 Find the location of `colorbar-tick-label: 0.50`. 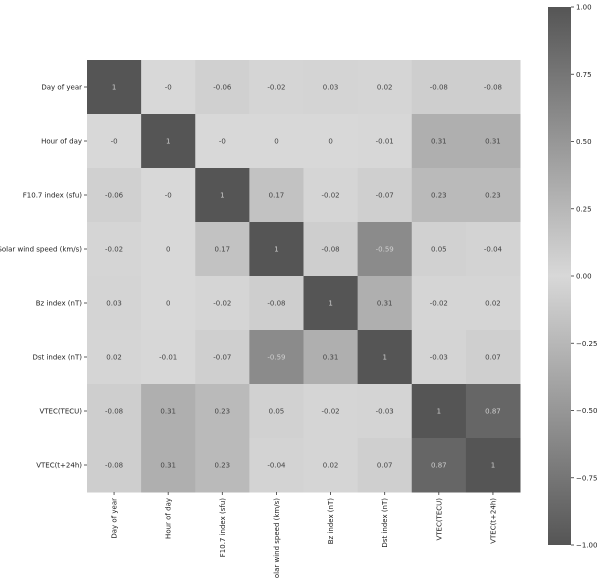

colorbar-tick-label: 0.50 is located at coordinates (584, 142).